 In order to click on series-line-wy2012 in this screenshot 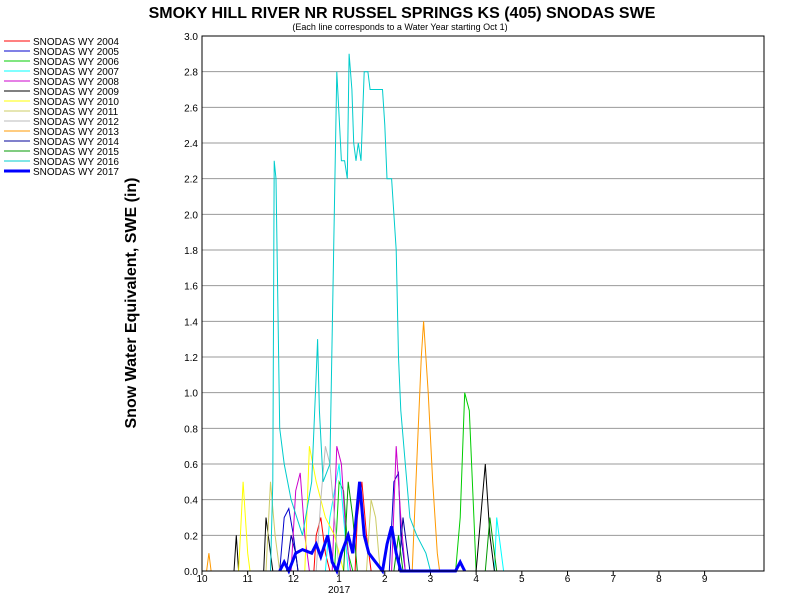, I will do `click(327, 509)`.